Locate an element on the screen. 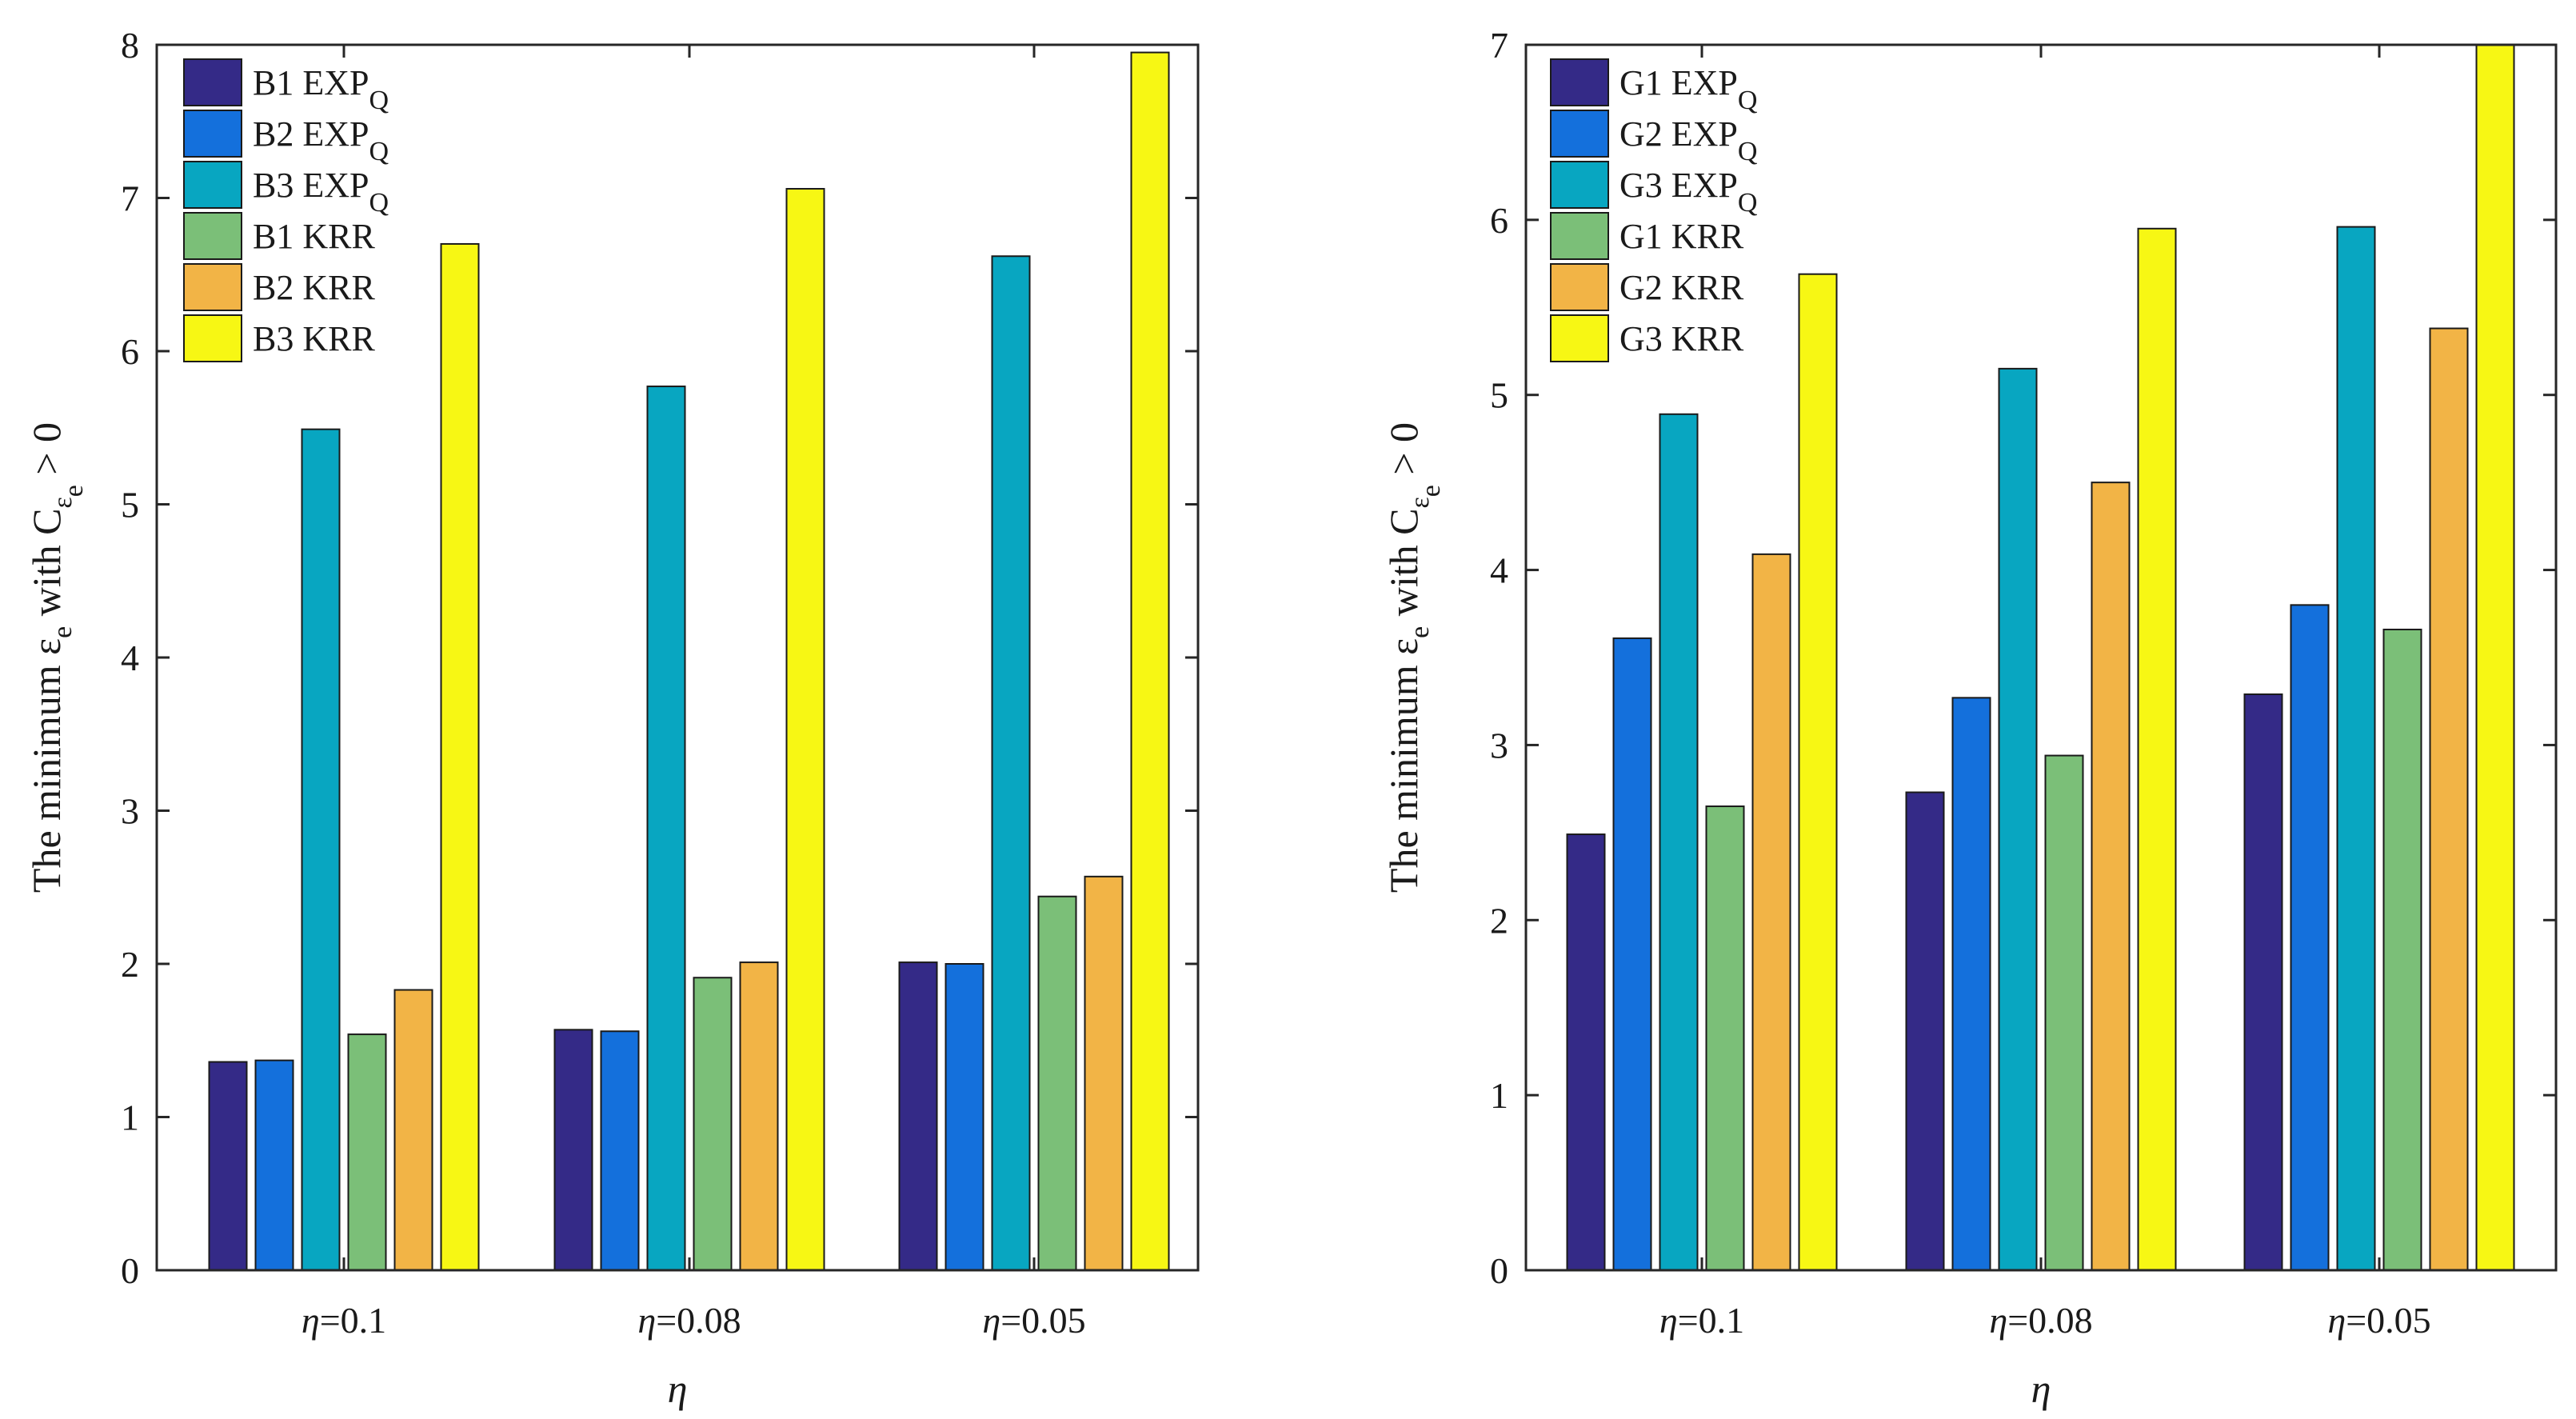 The height and width of the screenshot is (1419, 2576). y-tick-label: 6 is located at coordinates (130, 351).